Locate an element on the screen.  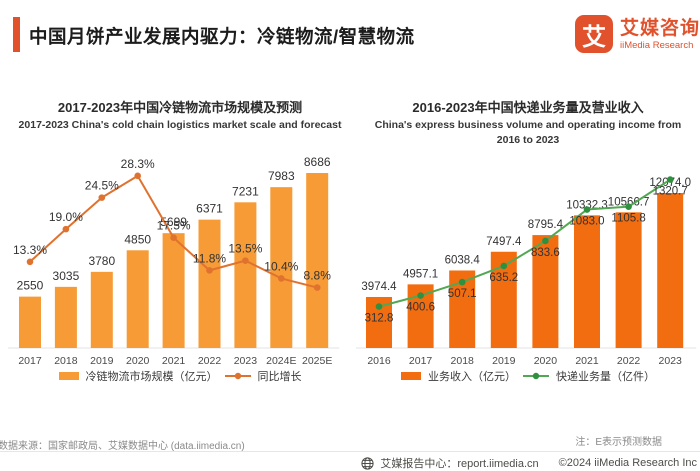
svg-text: 13.3% is located at coordinates (30, 250).